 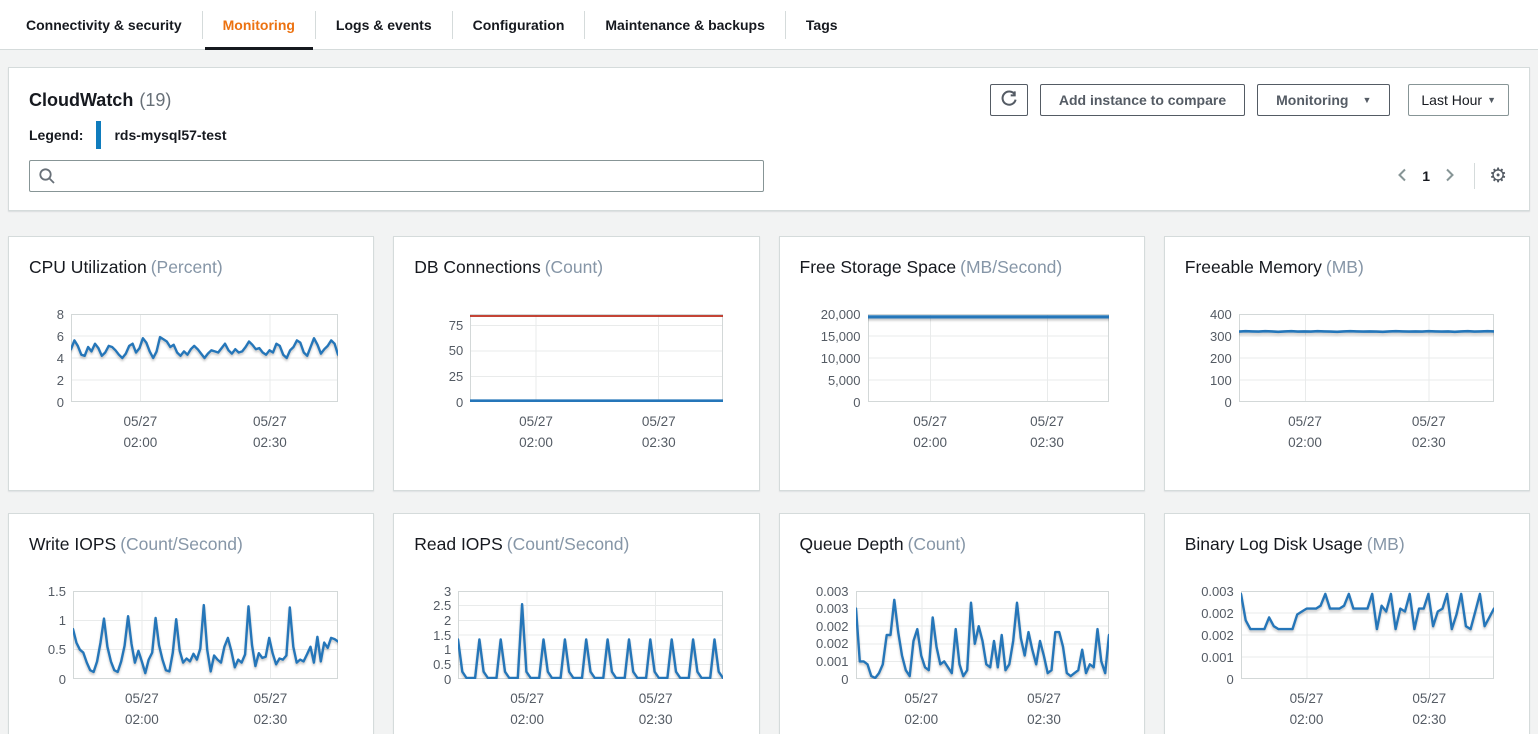 What do you see at coordinates (383, 24) in the screenshot?
I see `tab-logs-events: Logs & events` at bounding box center [383, 24].